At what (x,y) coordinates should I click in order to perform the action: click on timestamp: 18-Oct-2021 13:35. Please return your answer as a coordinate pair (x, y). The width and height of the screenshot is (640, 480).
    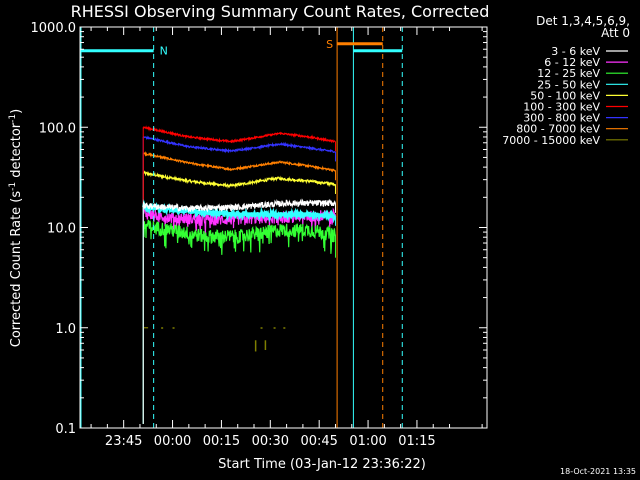
    Looking at the image, I should click on (598, 471).